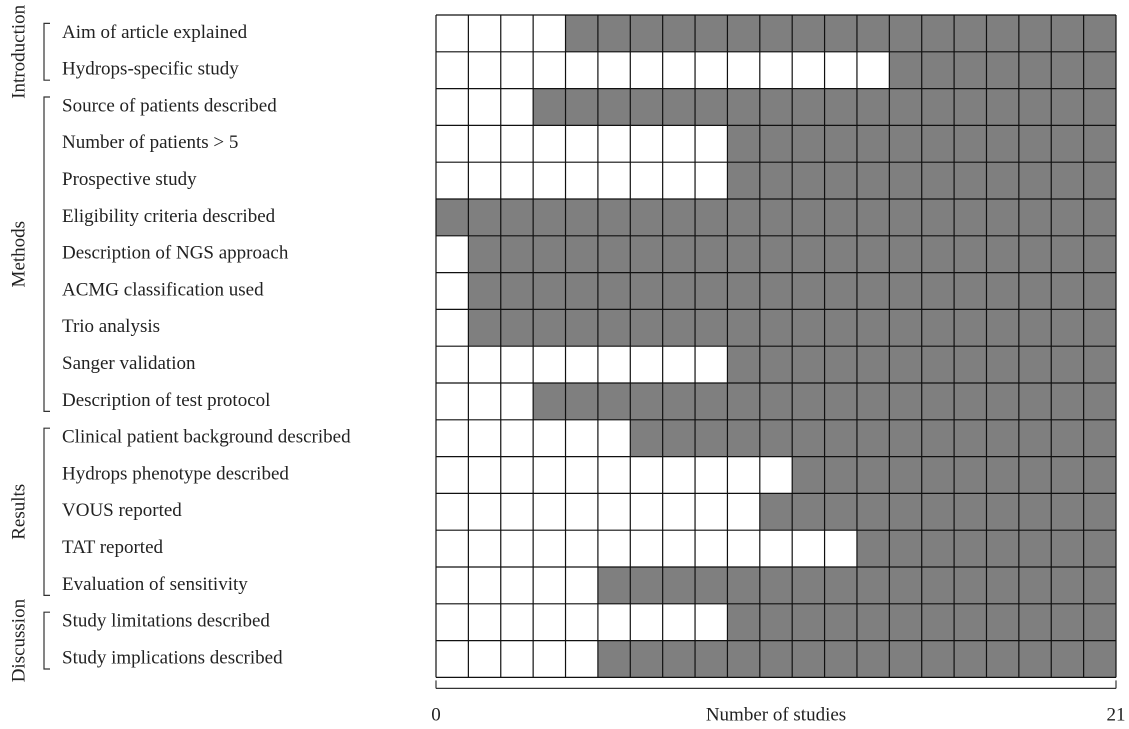  Describe the element at coordinates (172, 657) in the screenshot. I see `row-label: Study implications described` at that location.